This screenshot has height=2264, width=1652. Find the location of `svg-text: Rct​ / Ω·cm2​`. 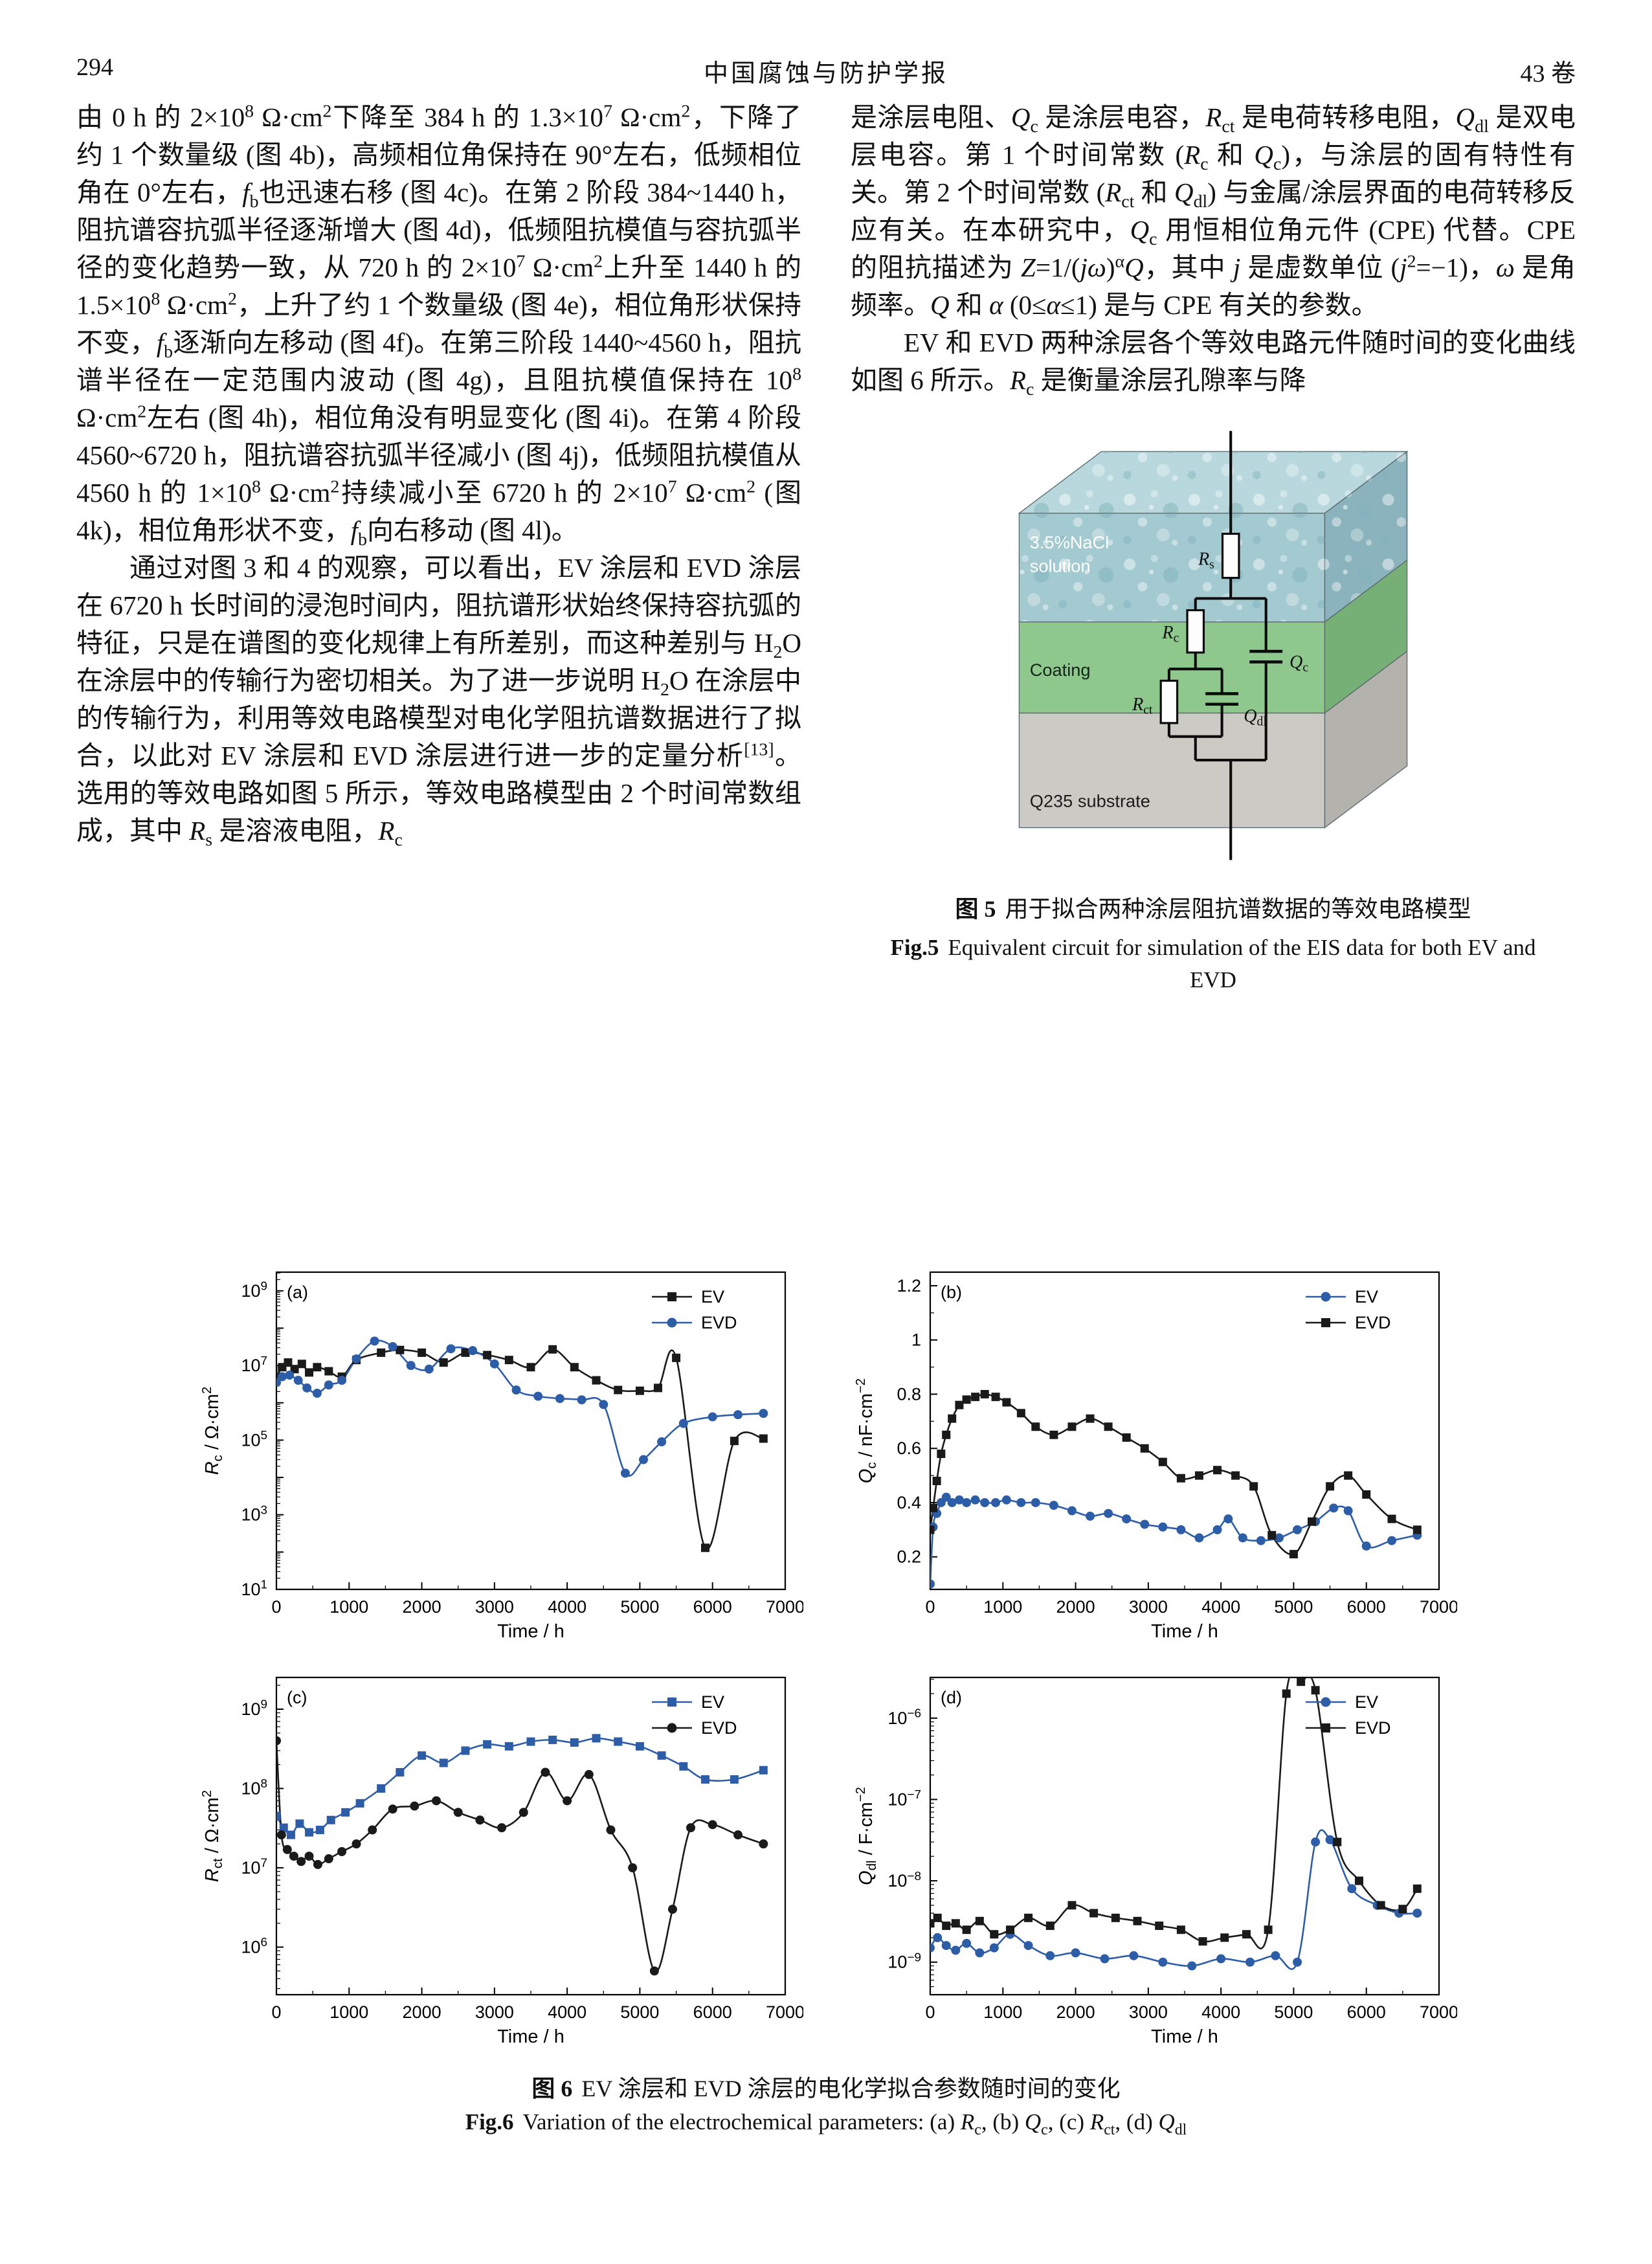

svg-text: Rct​ / Ω·cm2​ is located at coordinates (212, 1836).